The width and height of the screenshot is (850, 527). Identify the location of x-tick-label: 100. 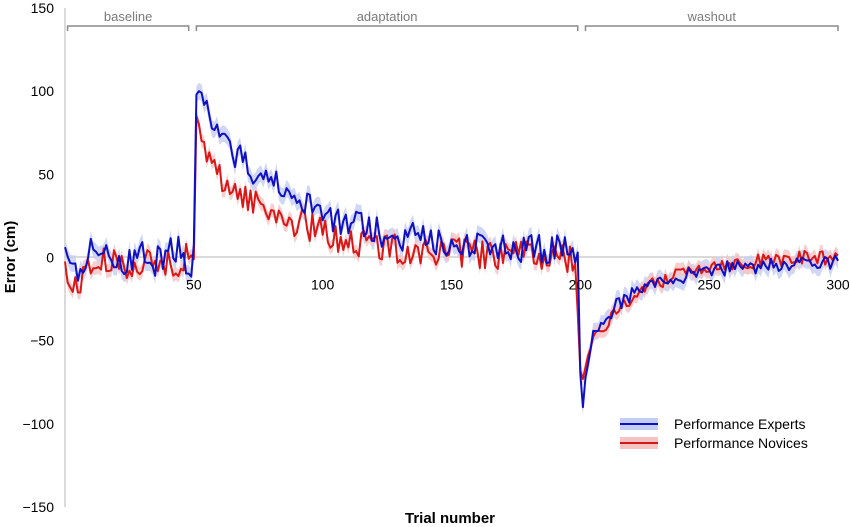
(323, 285).